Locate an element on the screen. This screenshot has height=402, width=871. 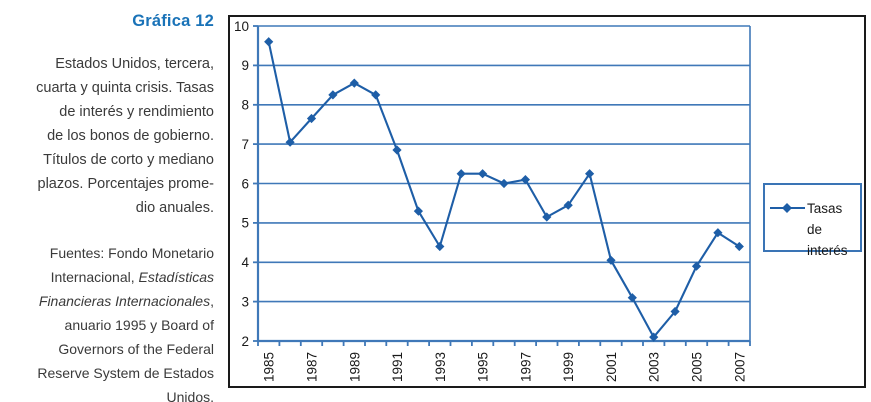
svg-text: 7 is located at coordinates (245, 144).